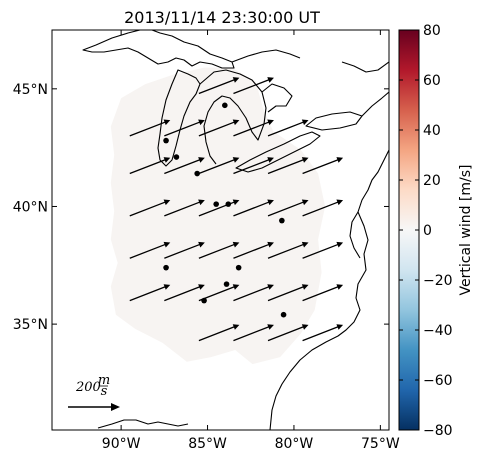 Image resolution: width=484 pixels, height=460 pixels. I want to click on lake-michigan-outline, so click(179, 118).